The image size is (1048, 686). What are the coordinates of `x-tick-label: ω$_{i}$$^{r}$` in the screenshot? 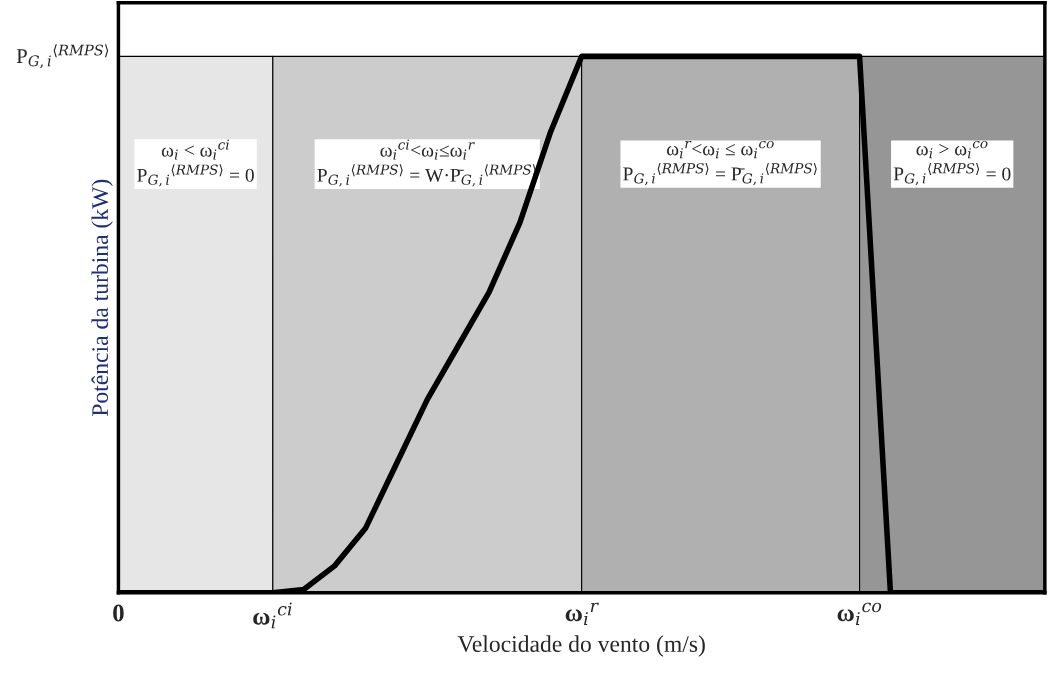 It's located at (582, 613).